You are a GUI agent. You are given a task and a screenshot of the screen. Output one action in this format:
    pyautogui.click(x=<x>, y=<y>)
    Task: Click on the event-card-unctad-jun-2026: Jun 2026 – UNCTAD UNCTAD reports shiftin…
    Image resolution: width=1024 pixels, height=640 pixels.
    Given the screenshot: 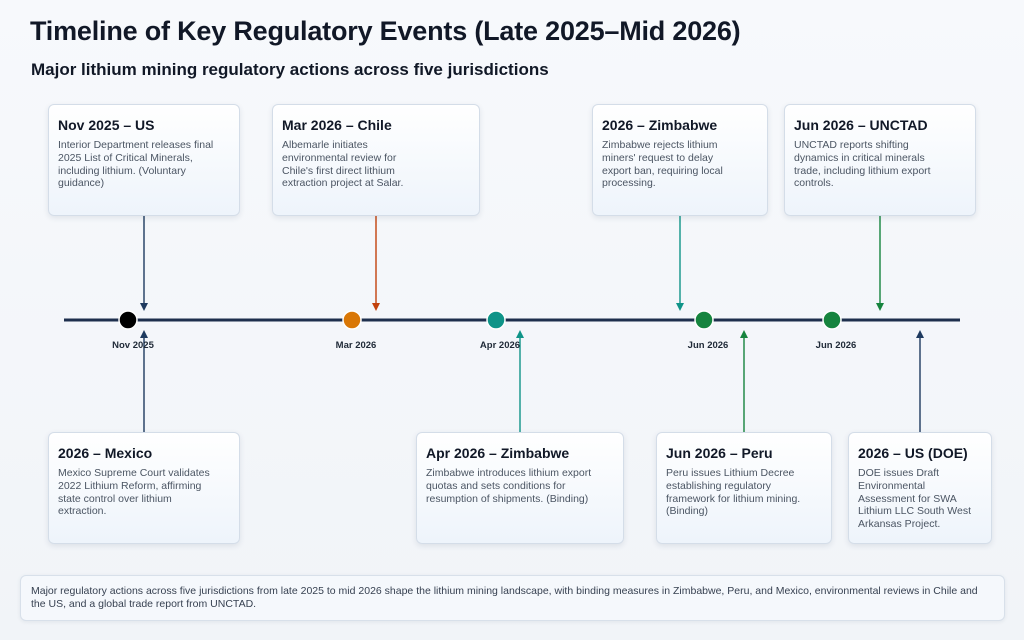 What is the action you would take?
    pyautogui.click(x=880, y=160)
    